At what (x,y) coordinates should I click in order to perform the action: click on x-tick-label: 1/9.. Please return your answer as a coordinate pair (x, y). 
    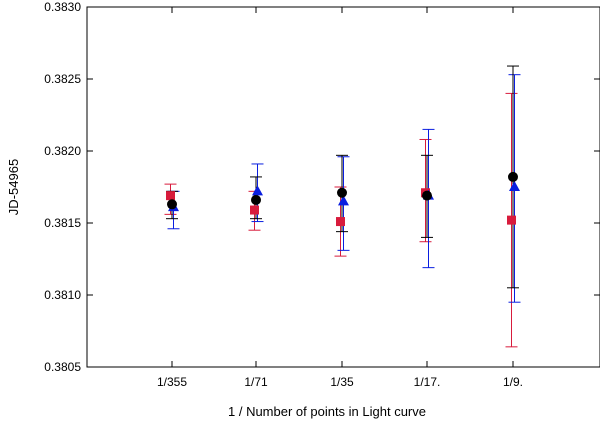
    Looking at the image, I should click on (513, 382).